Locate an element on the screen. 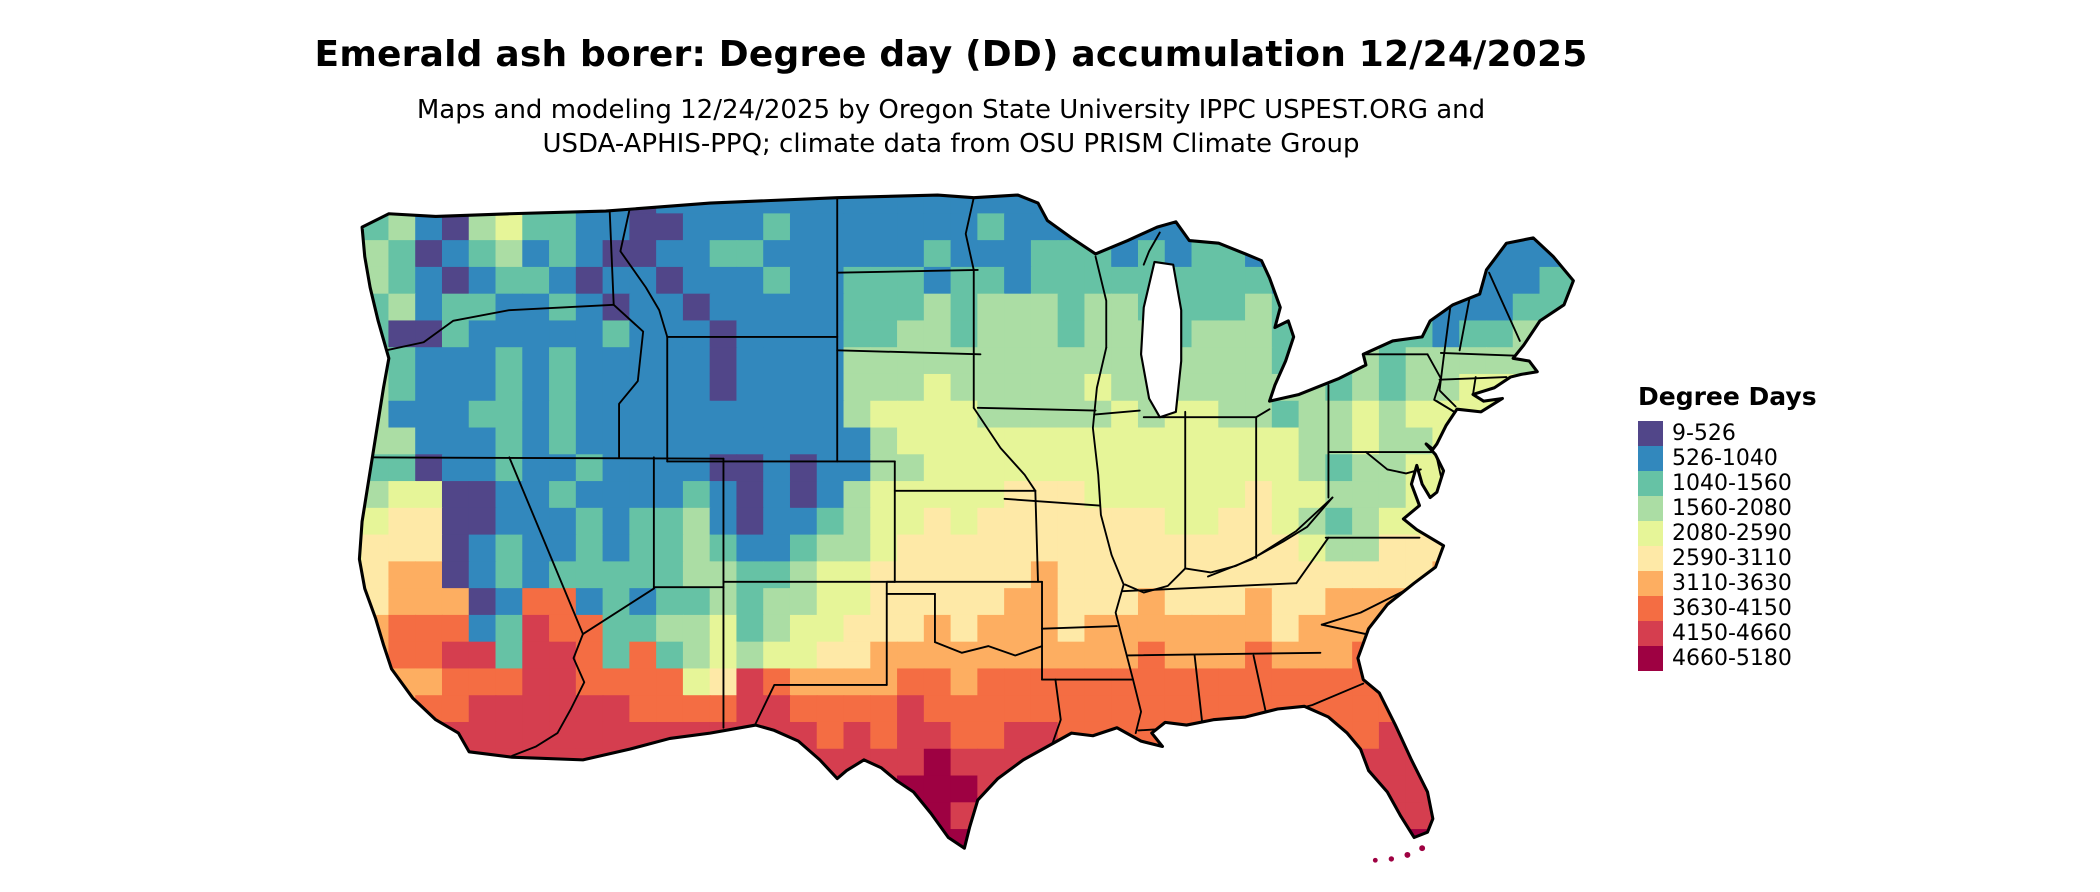 This screenshot has height=892, width=2100. legend-entry: 3110-3630 is located at coordinates (1788, 583).